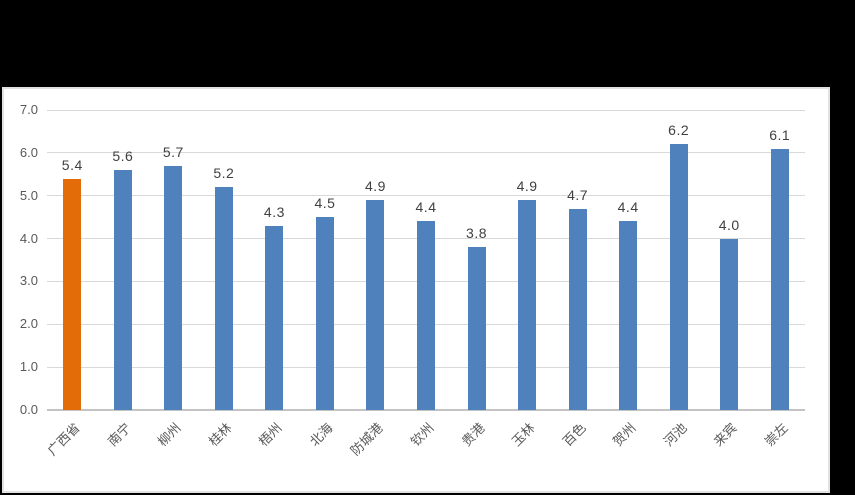 Image resolution: width=855 pixels, height=495 pixels. What do you see at coordinates (624, 435) in the screenshot?
I see `x-axis-tick-label: 贺州` at bounding box center [624, 435].